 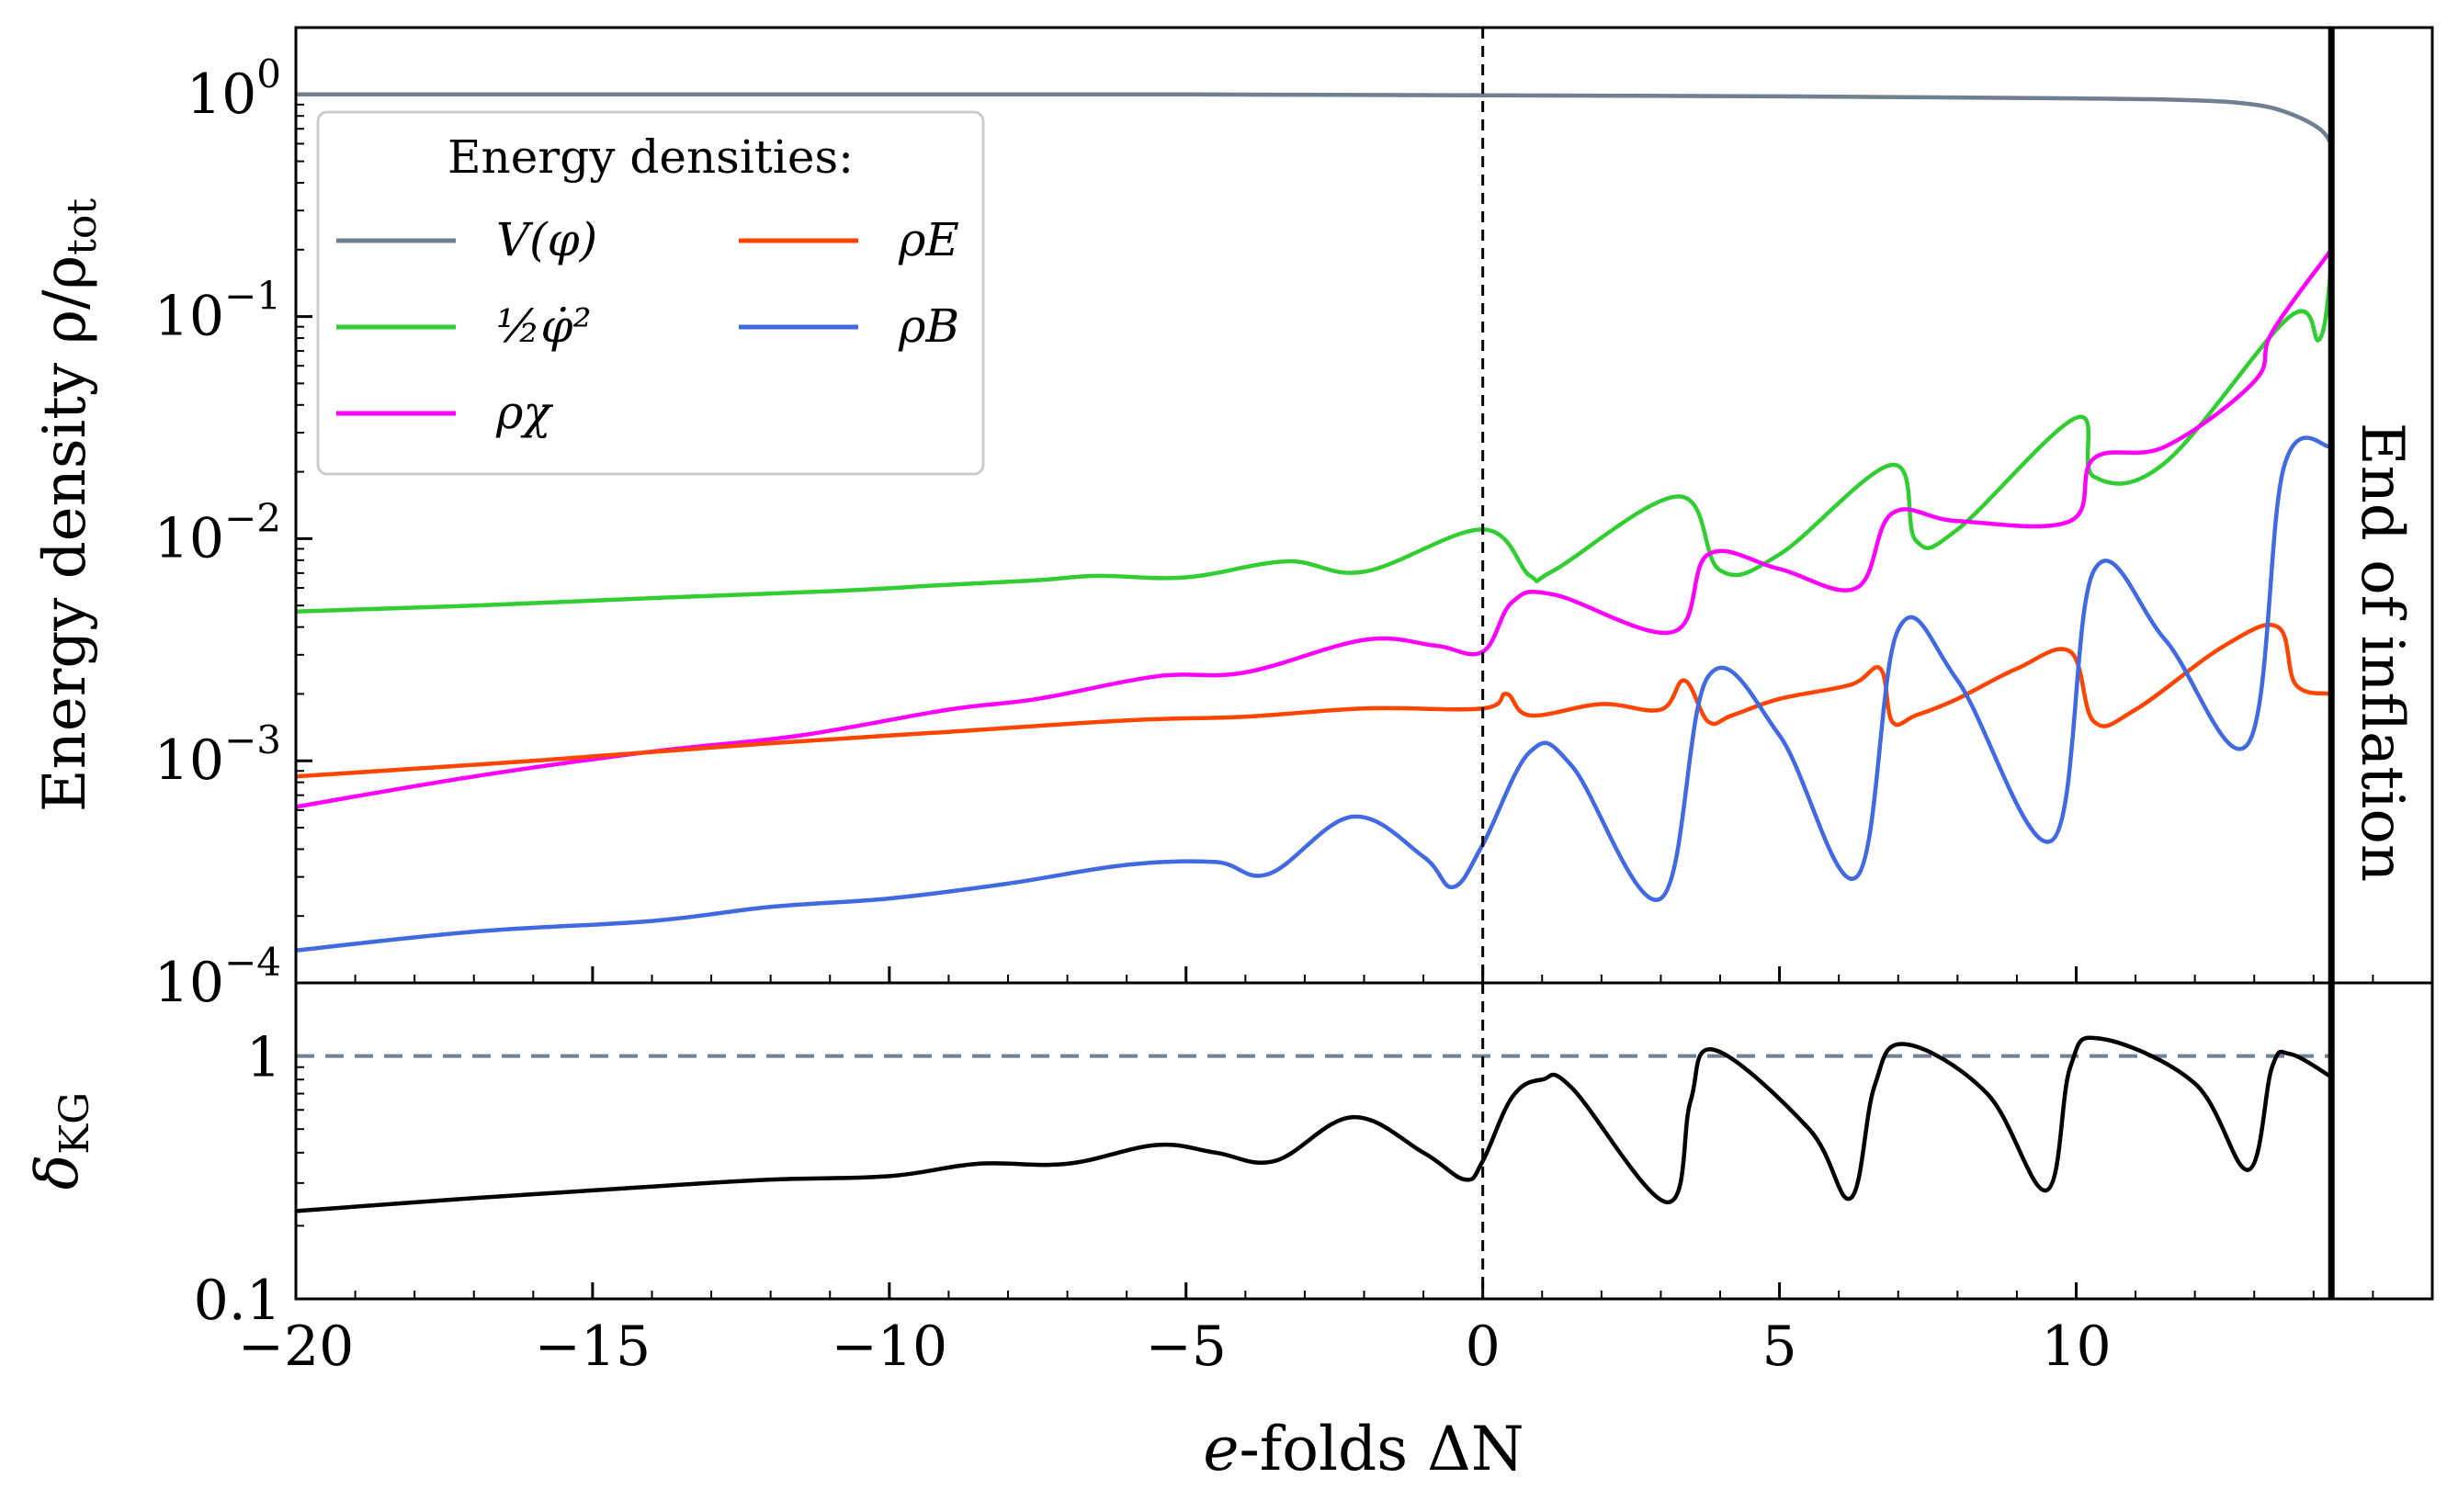 What do you see at coordinates (238, 1301) in the screenshot?
I see `bottom-ytick-label: 0.1` at bounding box center [238, 1301].